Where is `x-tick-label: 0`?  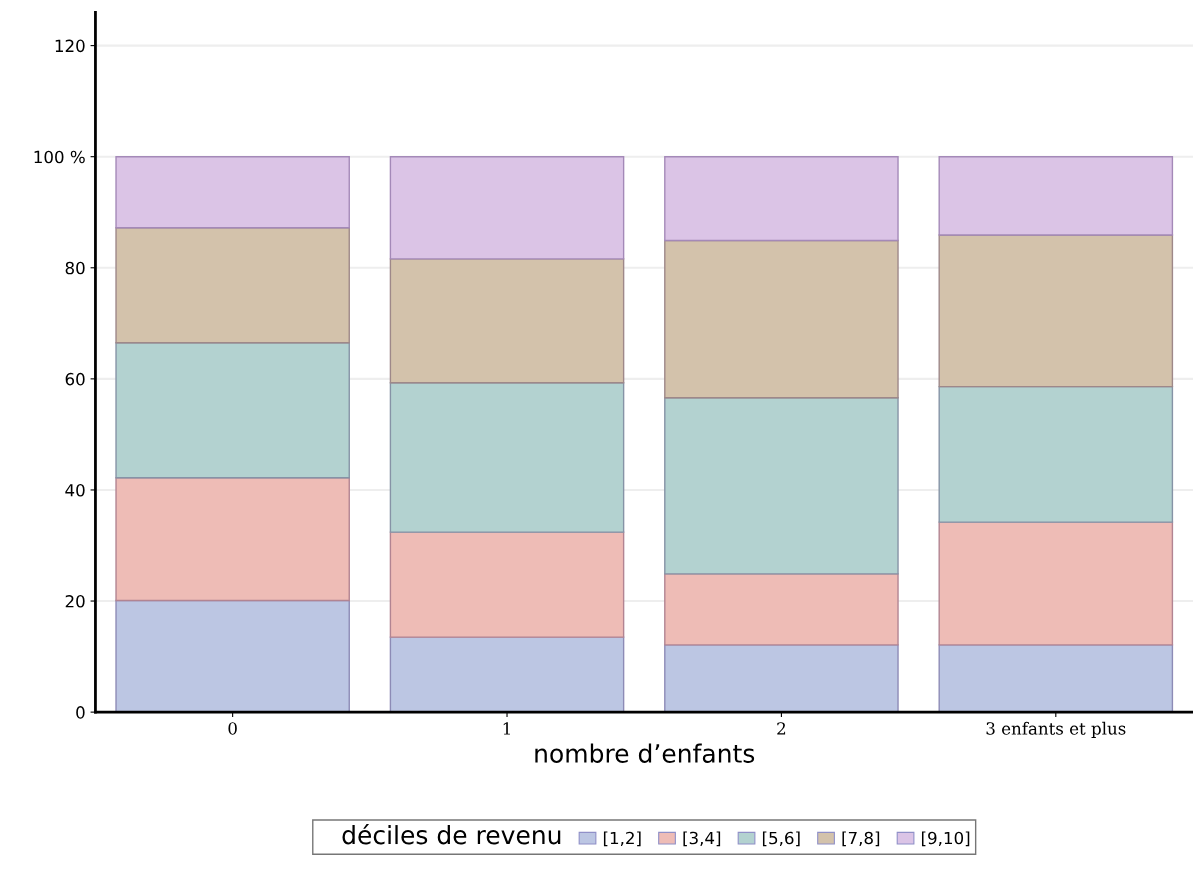 x-tick-label: 0 is located at coordinates (232, 728).